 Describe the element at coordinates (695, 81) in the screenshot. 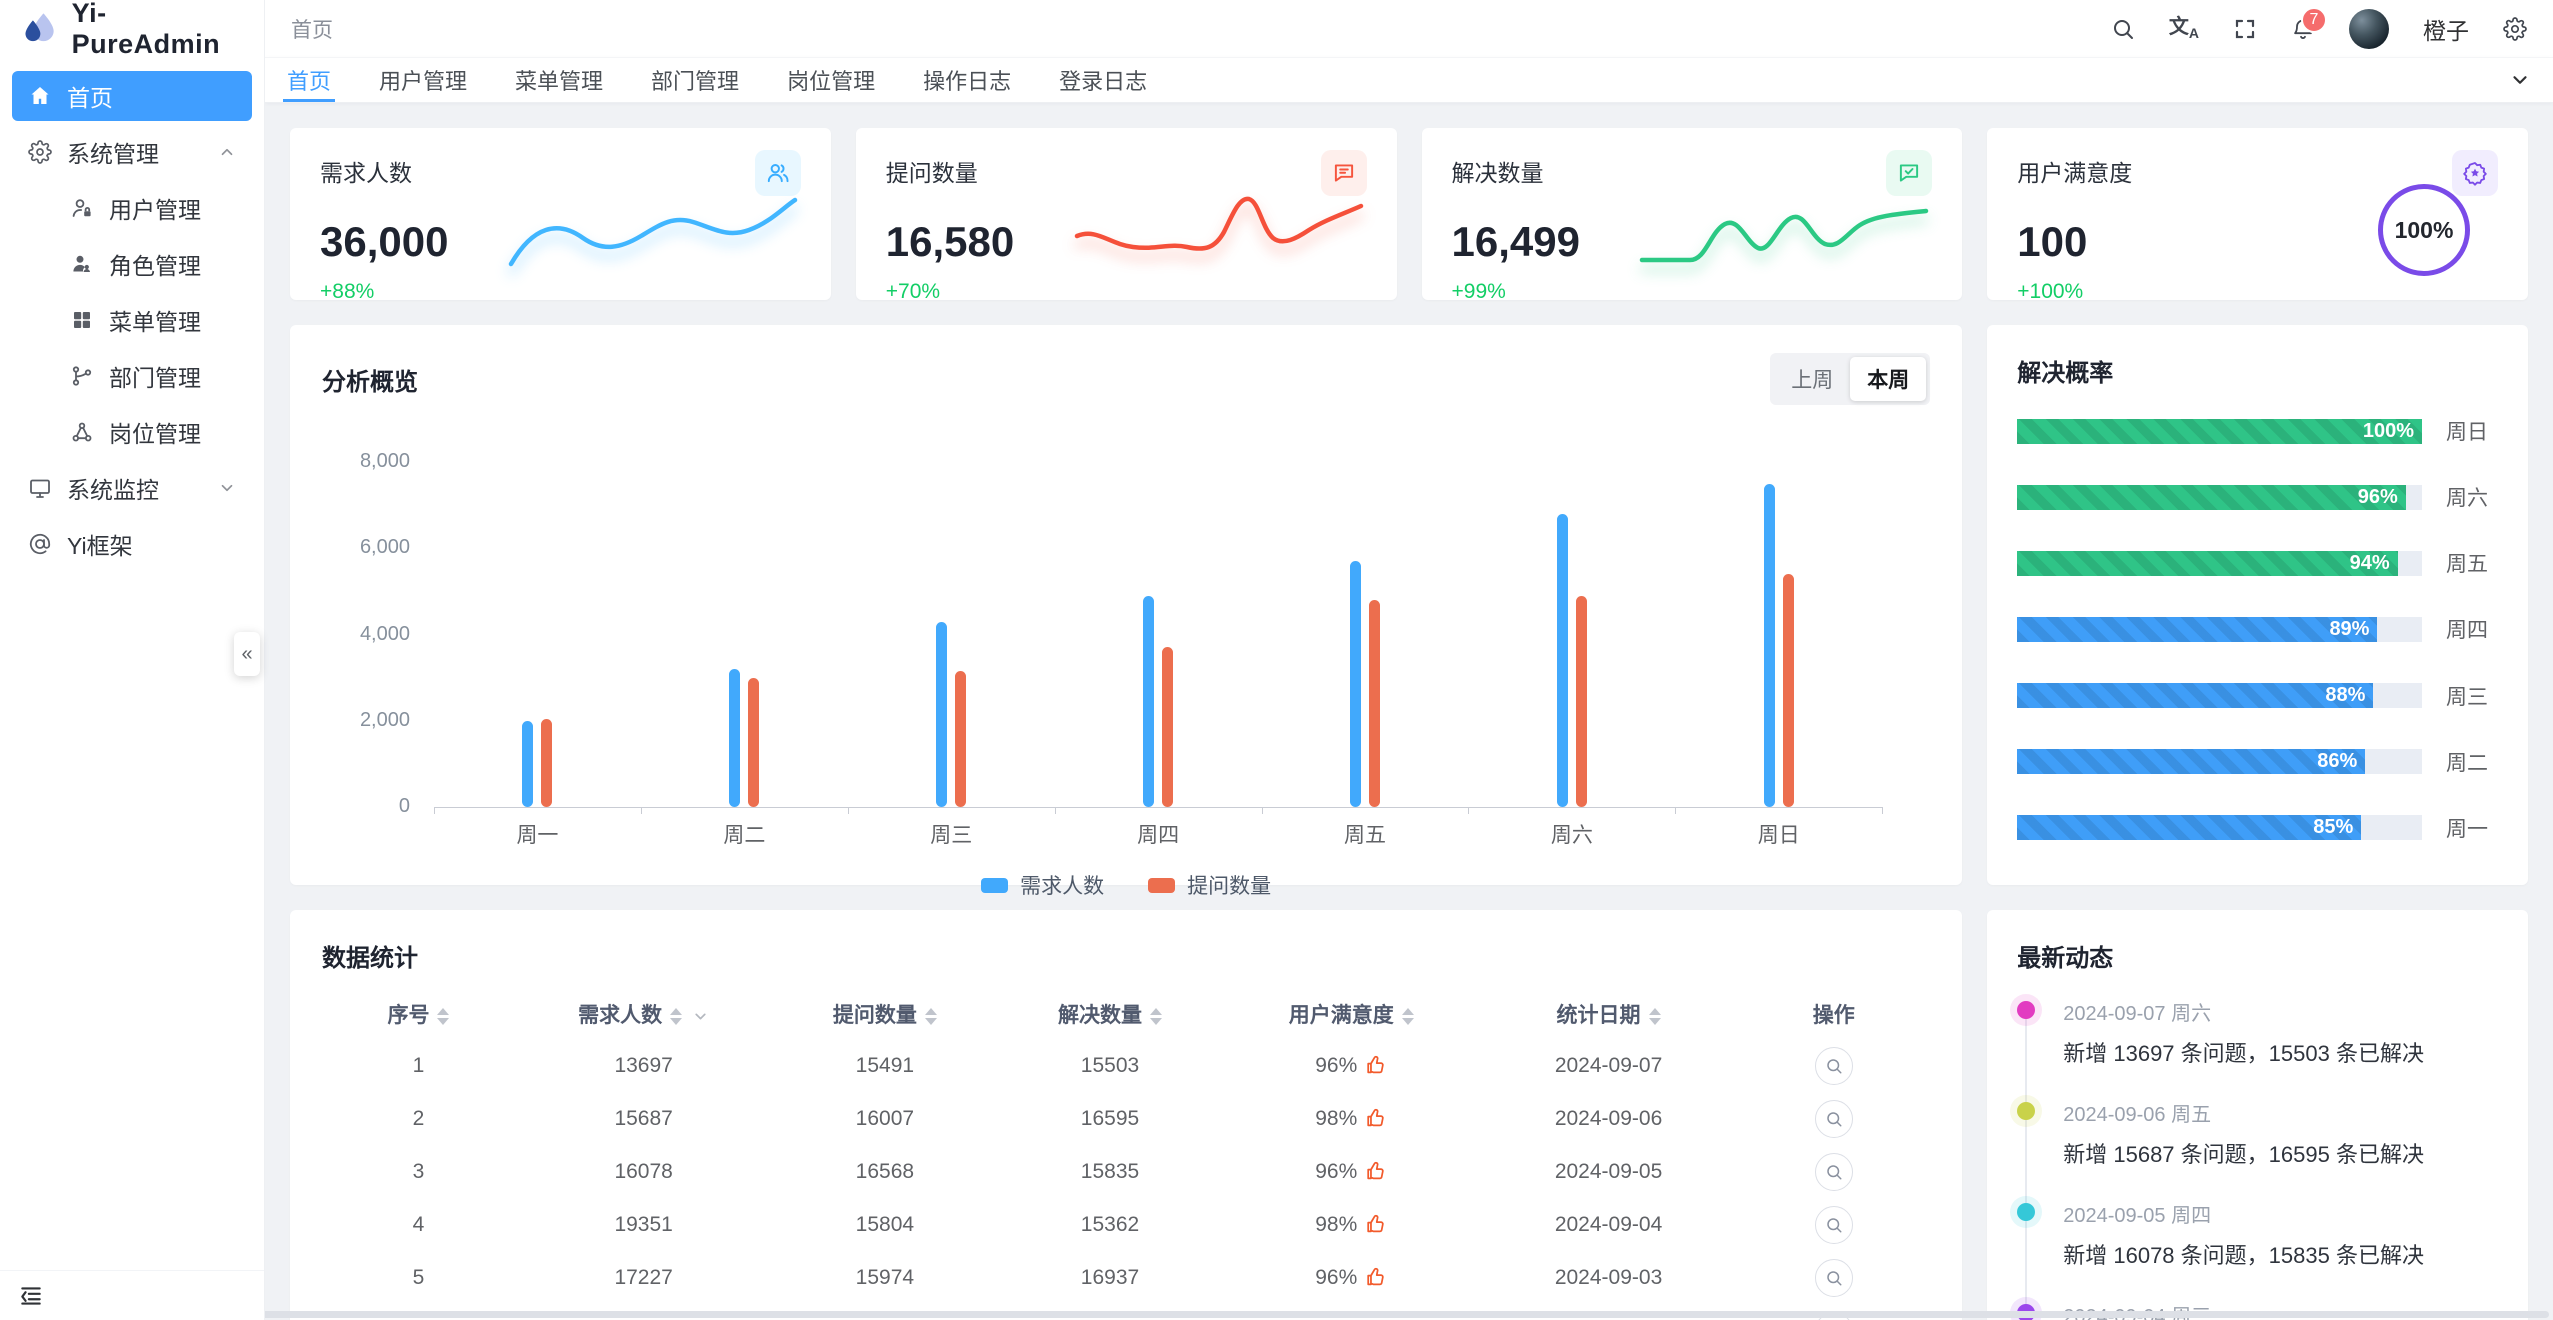

I see `tab-department-management: 部门管理` at that location.